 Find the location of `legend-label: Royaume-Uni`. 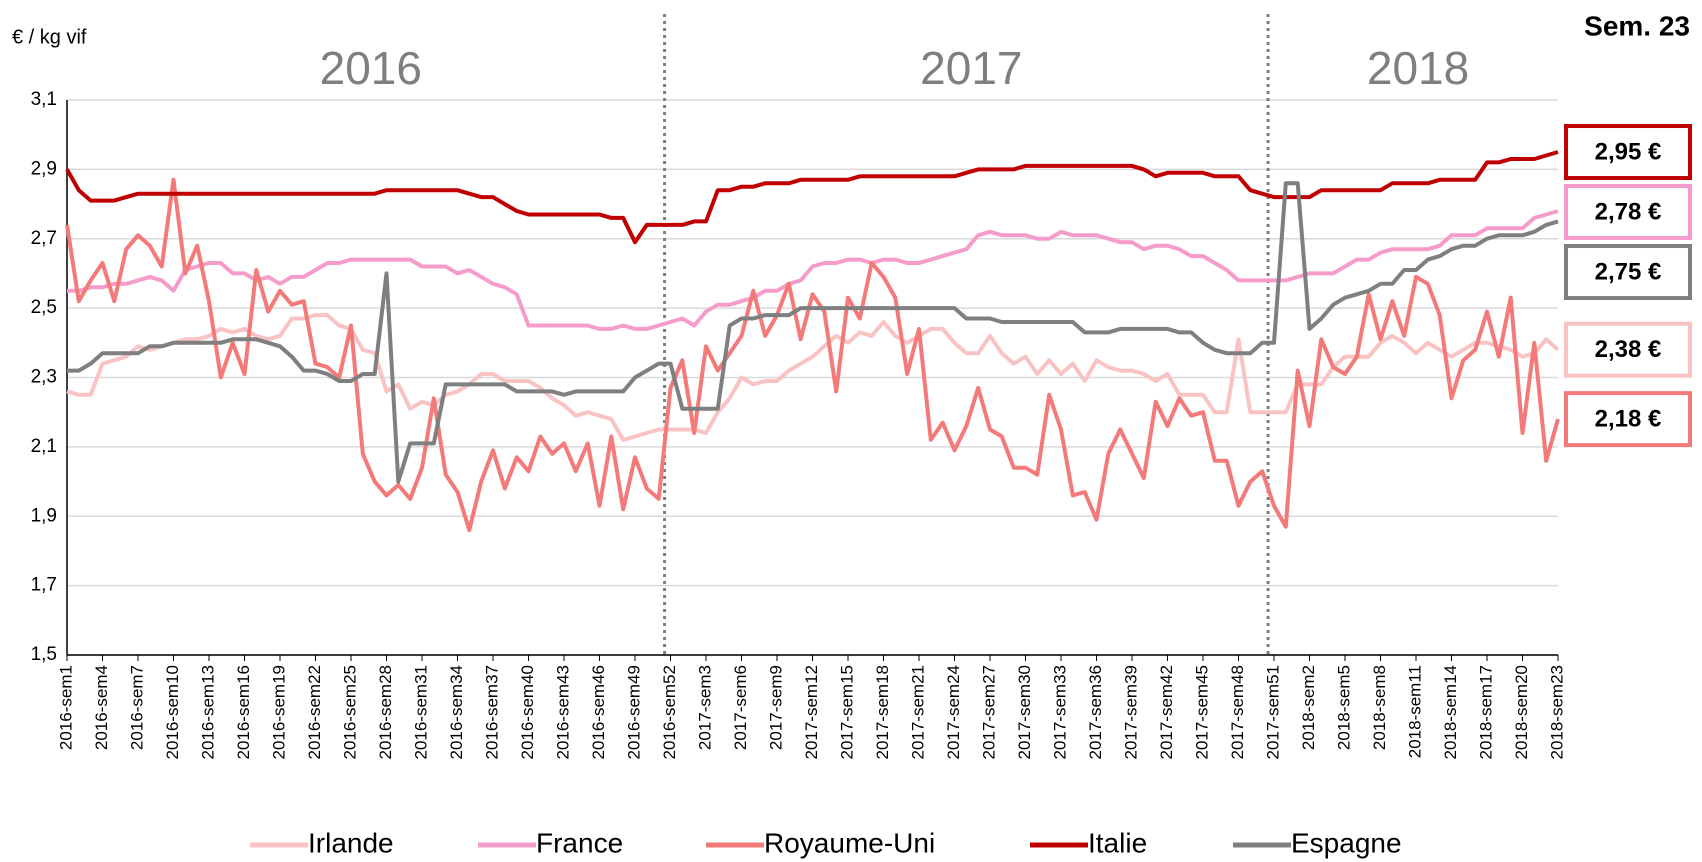

legend-label: Royaume-Uni is located at coordinates (849, 842).